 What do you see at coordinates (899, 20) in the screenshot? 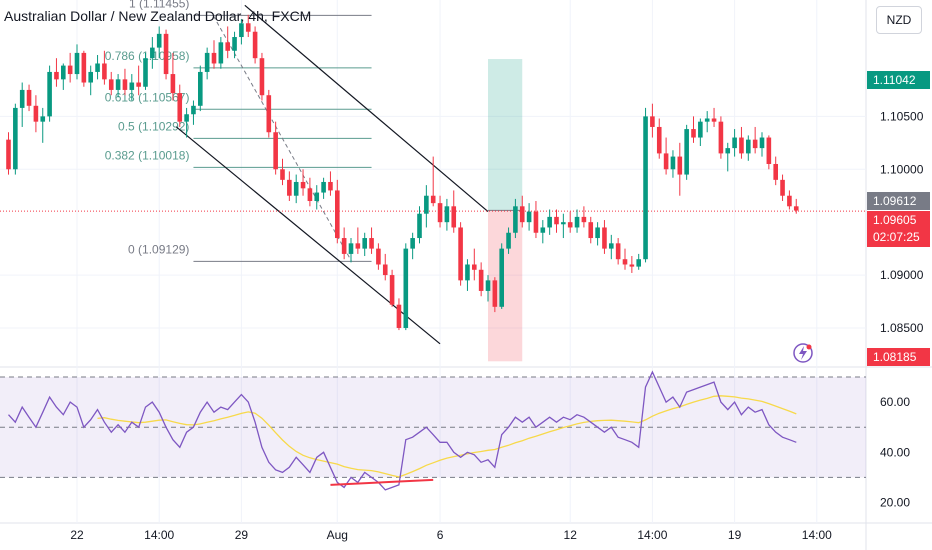
I see `currency-selector: NZD` at bounding box center [899, 20].